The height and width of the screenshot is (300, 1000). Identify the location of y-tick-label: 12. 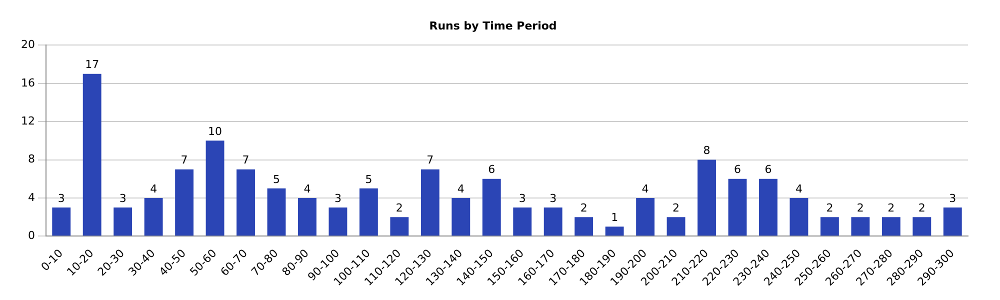
(27, 121).